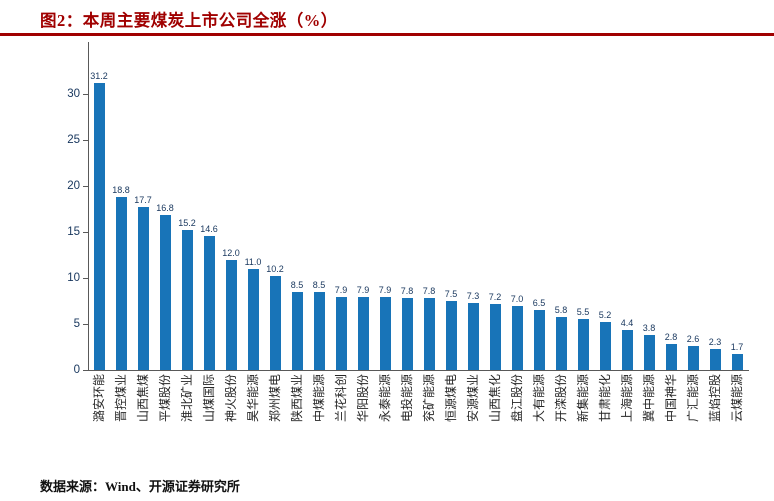 The image size is (774, 501). Describe the element at coordinates (407, 398) in the screenshot. I see `category-text: 电投能源` at that location.